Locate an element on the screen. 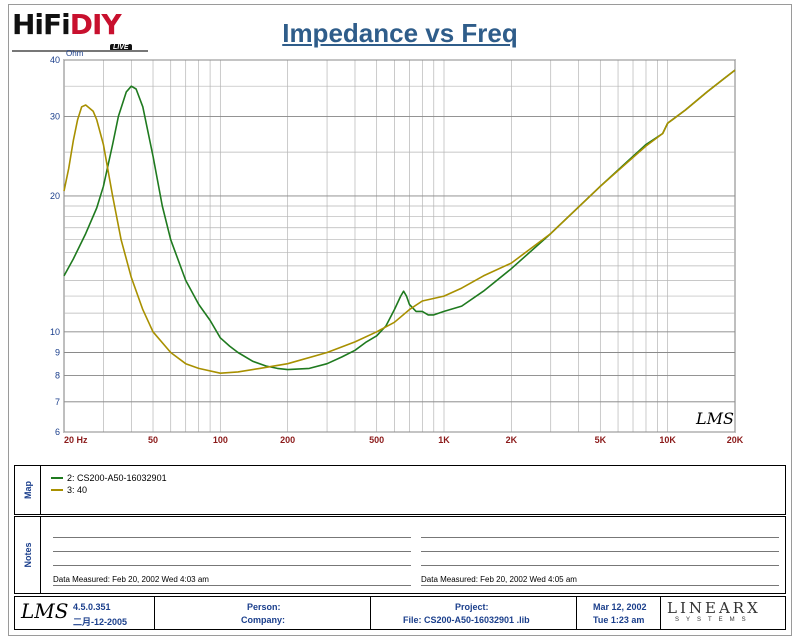 This screenshot has height=640, width=800. logo-underline is located at coordinates (80, 51).